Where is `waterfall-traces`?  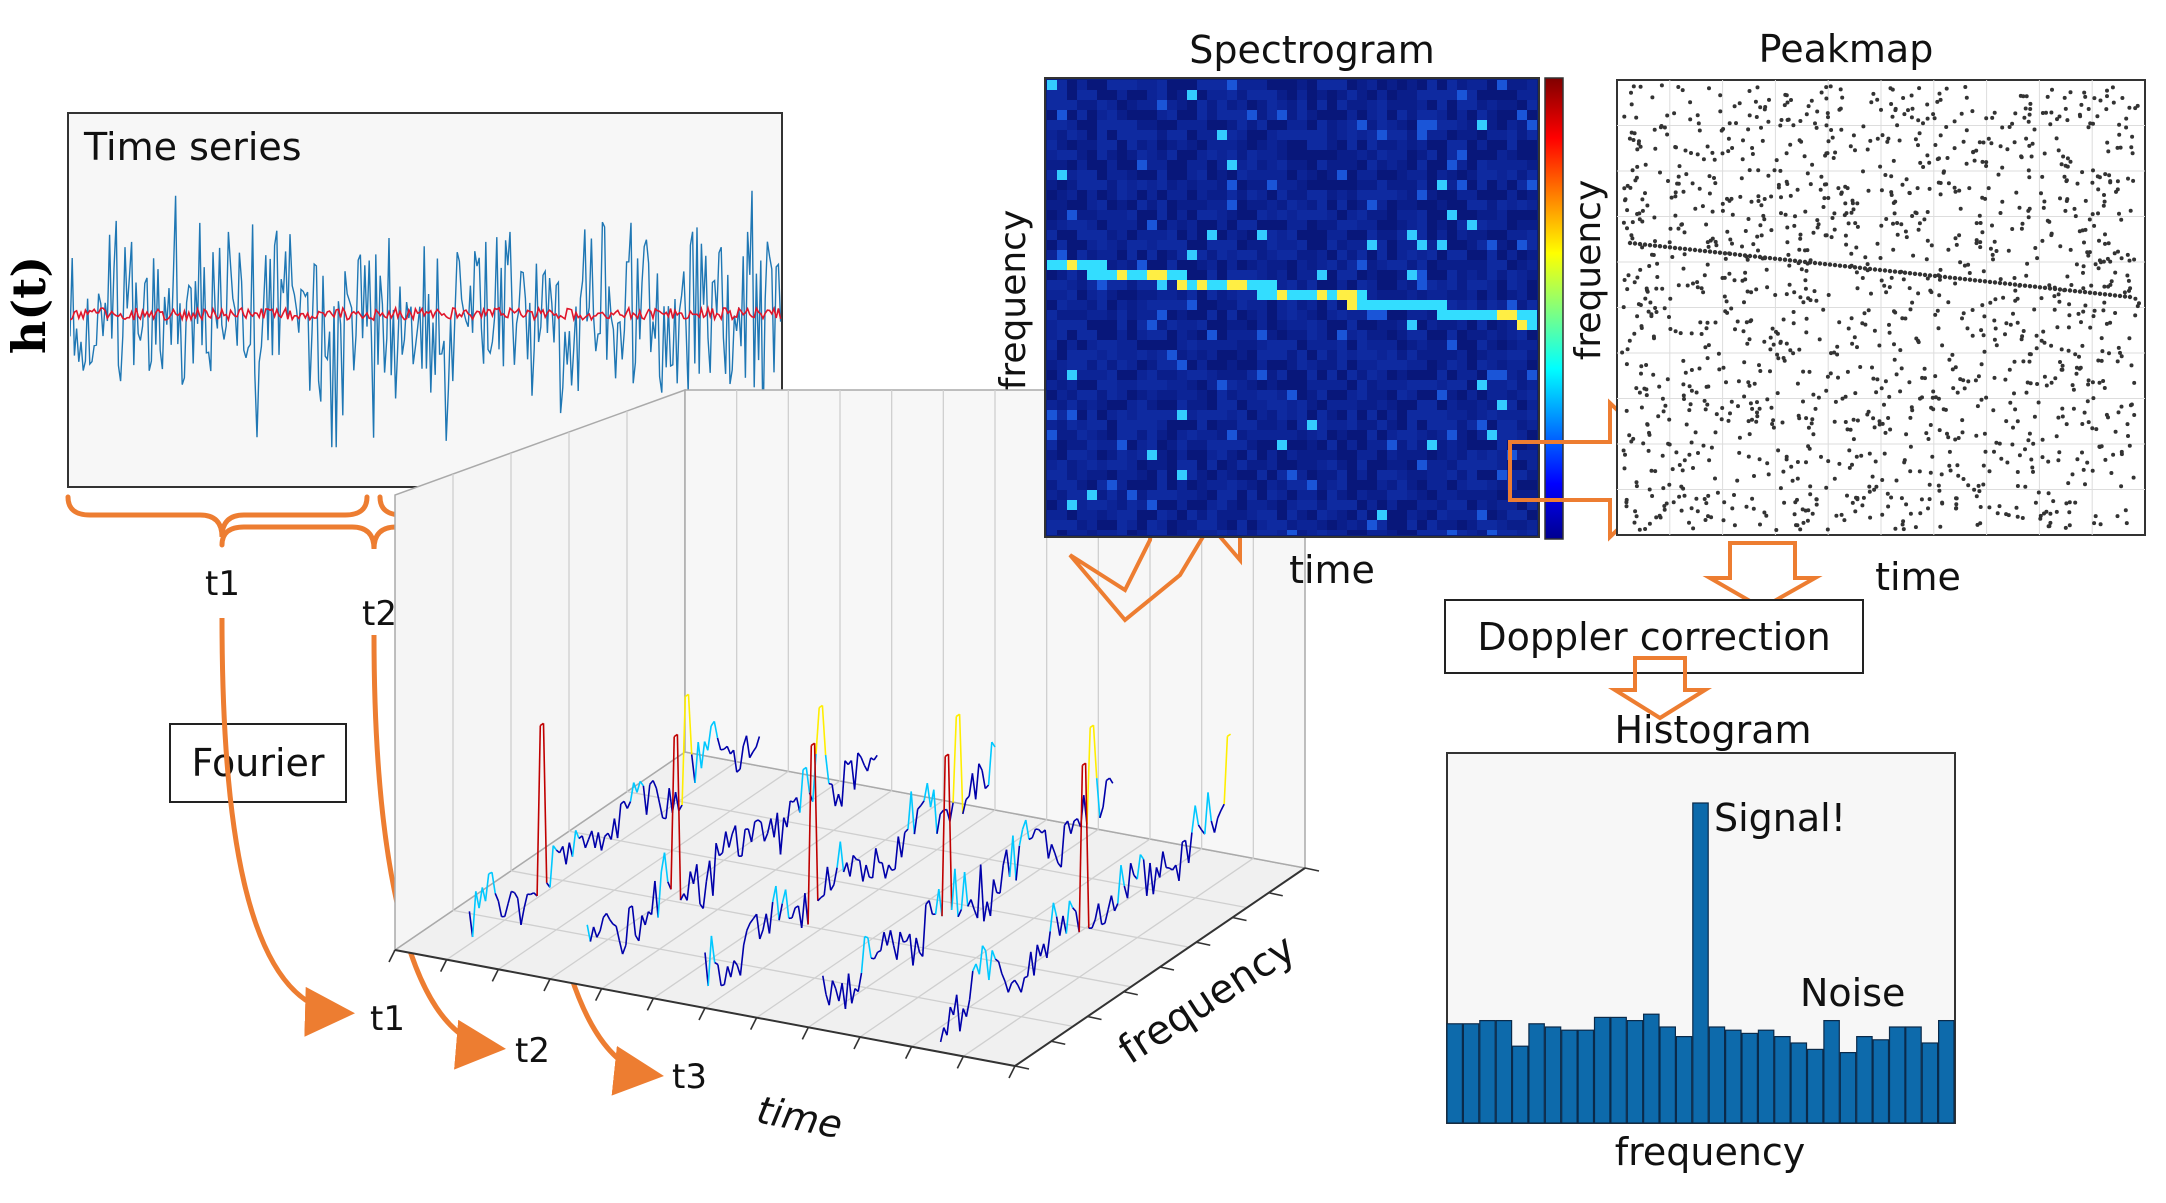
waterfall-traces is located at coordinates (850, 868).